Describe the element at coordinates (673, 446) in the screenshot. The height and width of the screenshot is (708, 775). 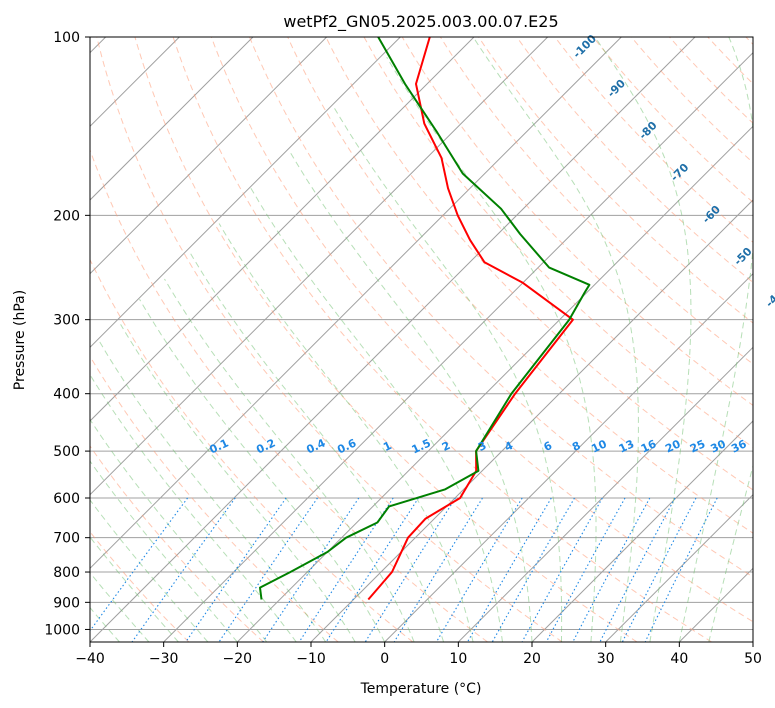
I see `mixing-ratio-label: 20` at that location.